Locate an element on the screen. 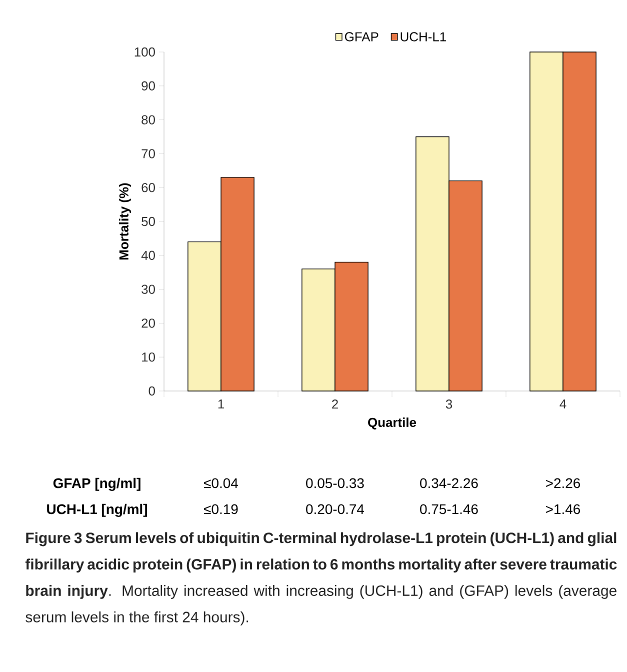  y-tick-label: 20 is located at coordinates (148, 323).